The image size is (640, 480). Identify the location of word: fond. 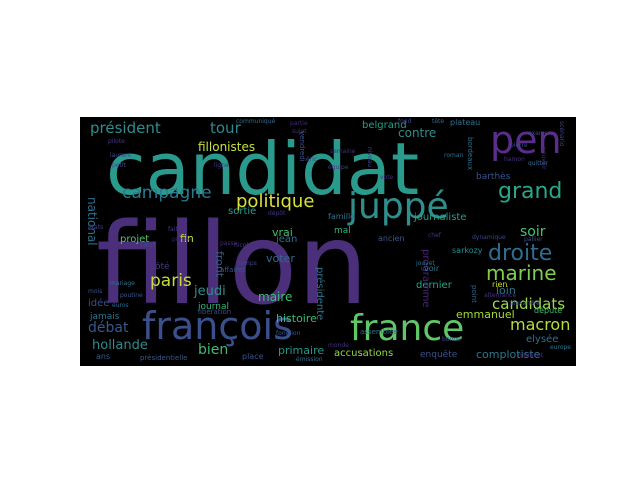
(405, 121).